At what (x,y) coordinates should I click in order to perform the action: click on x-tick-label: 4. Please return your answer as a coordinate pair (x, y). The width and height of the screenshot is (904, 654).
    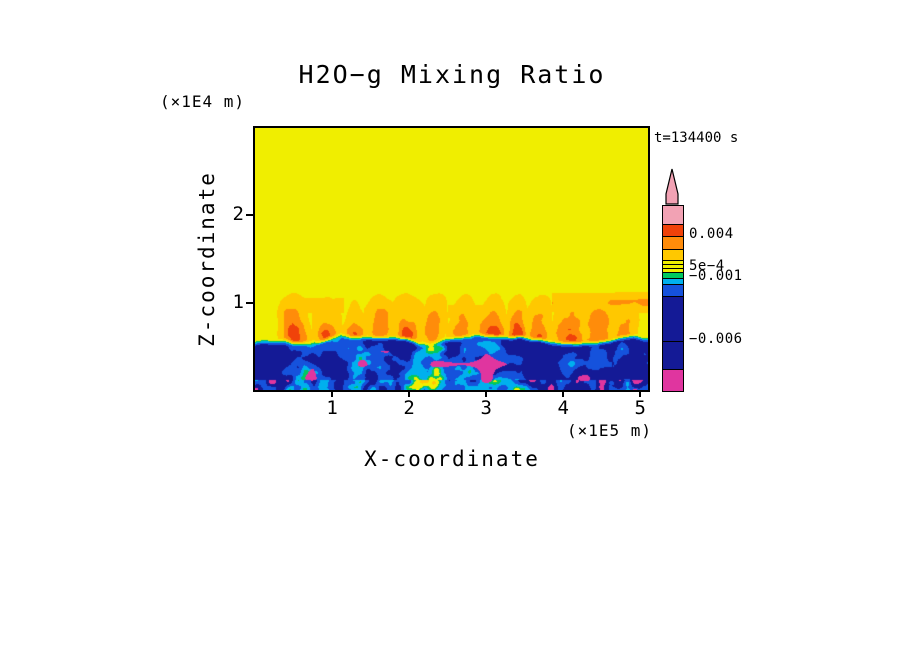
    Looking at the image, I should click on (563, 408).